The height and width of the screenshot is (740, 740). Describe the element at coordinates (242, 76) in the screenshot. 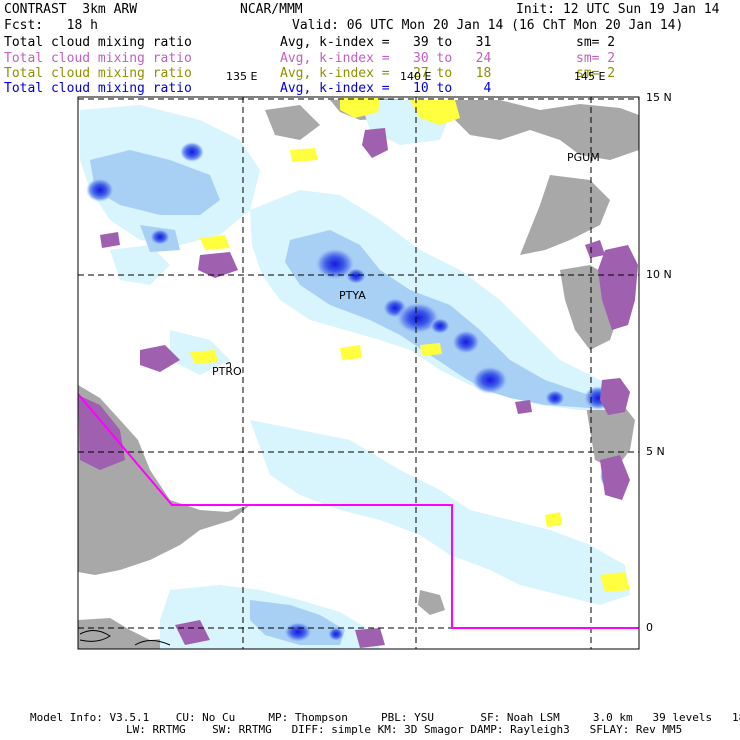

I see `lon-label-135e: 135 E` at that location.